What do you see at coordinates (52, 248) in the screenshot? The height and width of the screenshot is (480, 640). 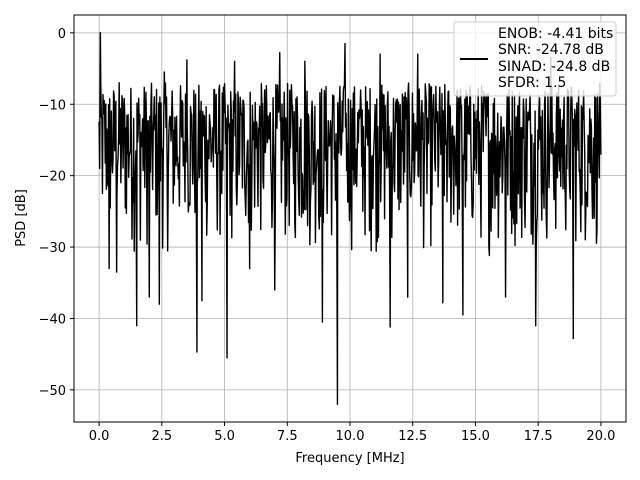 I see `y-tick-label: −30` at bounding box center [52, 248].